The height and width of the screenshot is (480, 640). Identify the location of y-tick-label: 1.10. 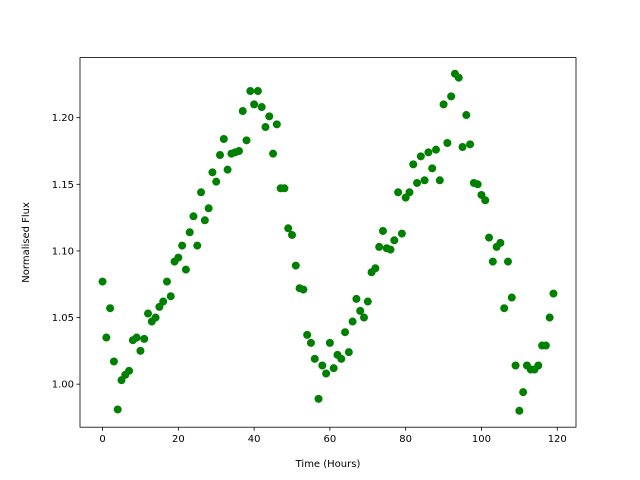
(63, 251).